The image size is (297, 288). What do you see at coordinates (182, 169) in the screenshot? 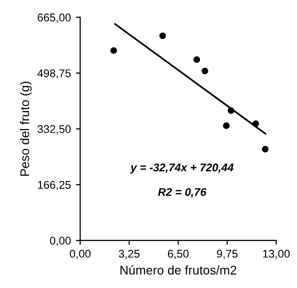
I see `annotation: y = -32,74x + 720,44` at bounding box center [182, 169].